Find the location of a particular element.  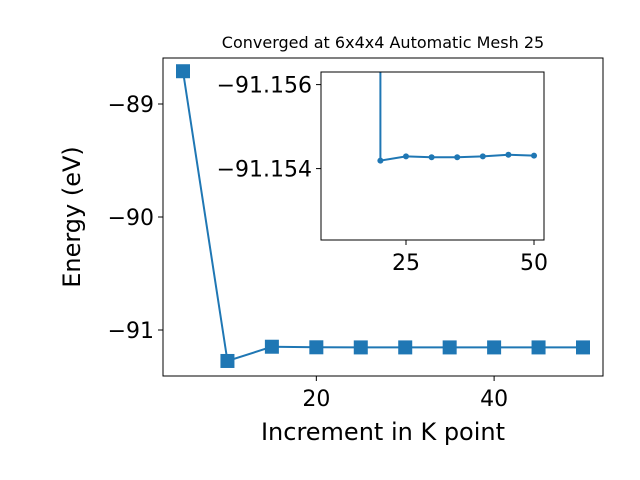

axes-frame is located at coordinates (432, 156).